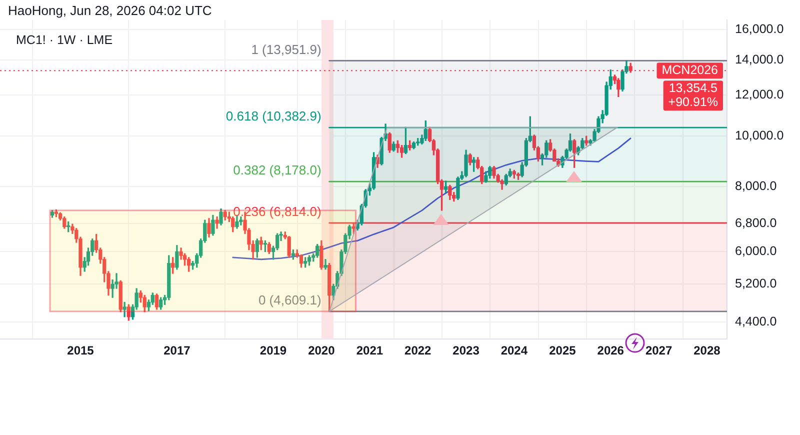 The width and height of the screenshot is (800, 435). What do you see at coordinates (64, 40) in the screenshot?
I see `text: MC1! · 1W · LME` at bounding box center [64, 40].